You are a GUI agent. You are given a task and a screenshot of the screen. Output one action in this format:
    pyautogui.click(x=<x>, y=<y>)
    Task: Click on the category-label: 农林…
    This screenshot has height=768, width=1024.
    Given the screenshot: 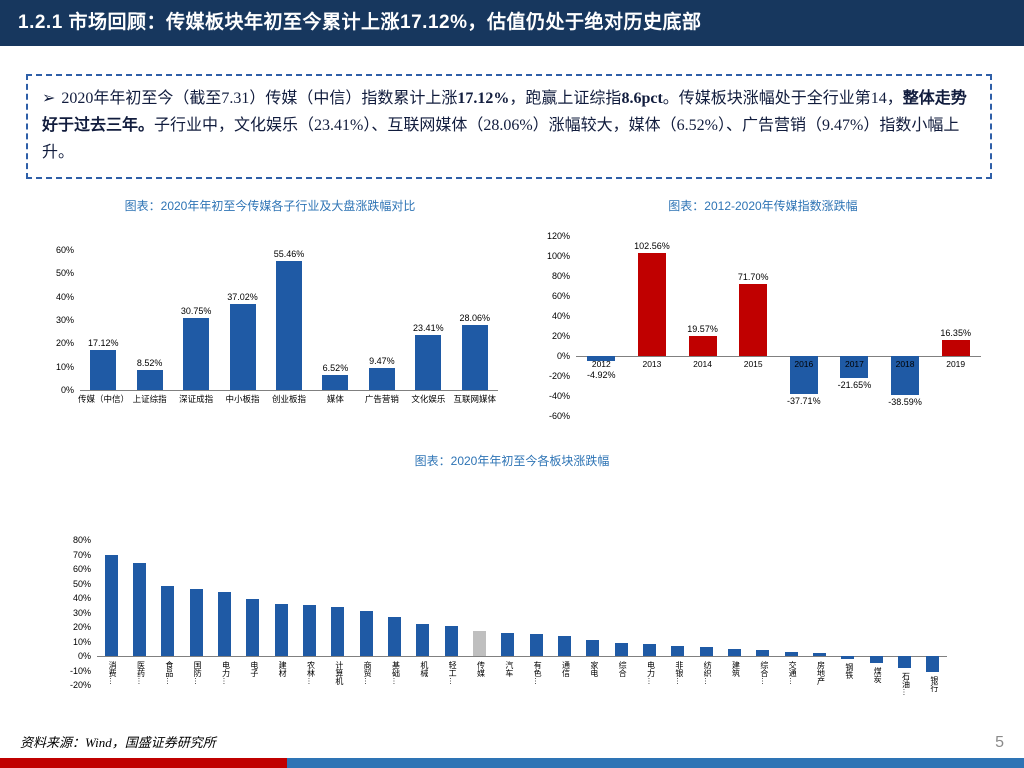 What is the action you would take?
    pyautogui.click(x=311, y=673)
    